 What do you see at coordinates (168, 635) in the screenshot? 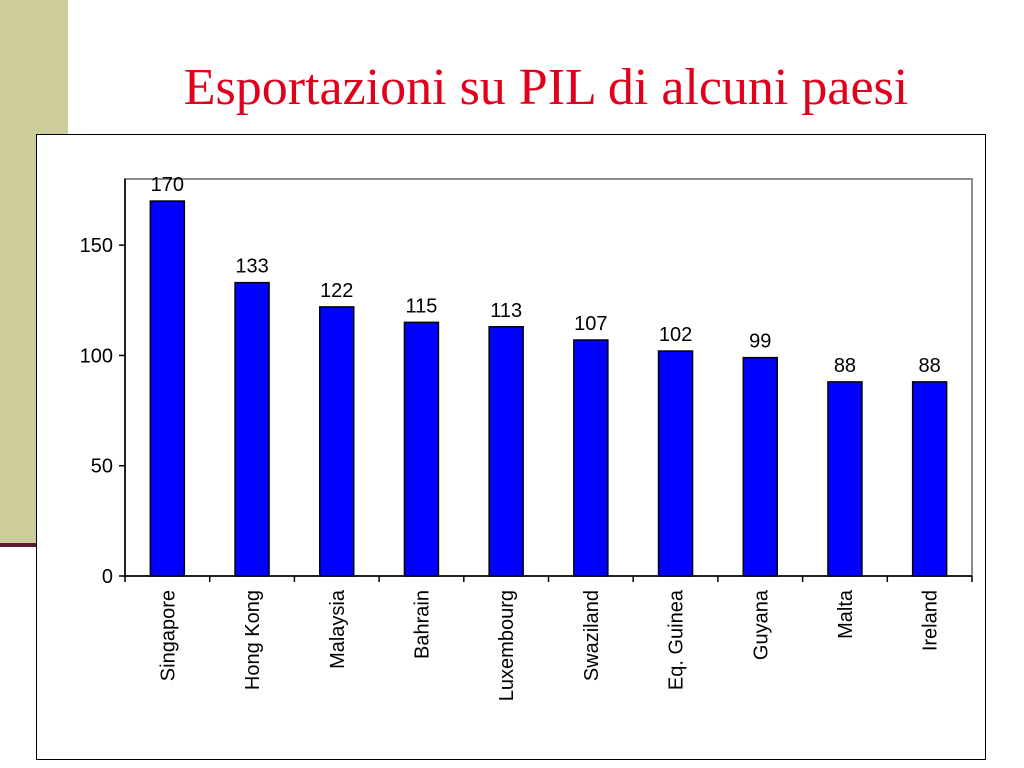
I see `category-label: Singapore` at bounding box center [168, 635].